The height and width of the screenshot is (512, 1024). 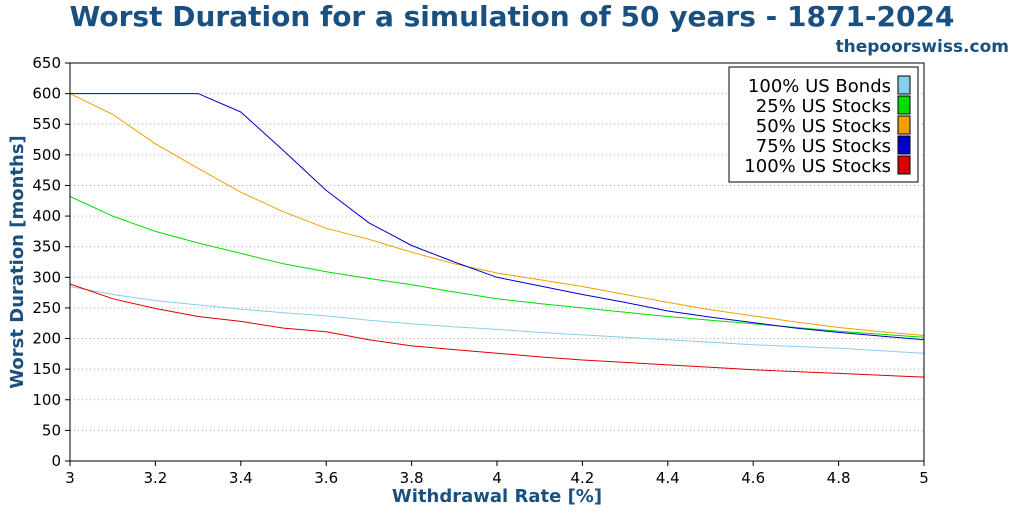 I want to click on y-tick-label: 600, so click(x=46, y=94).